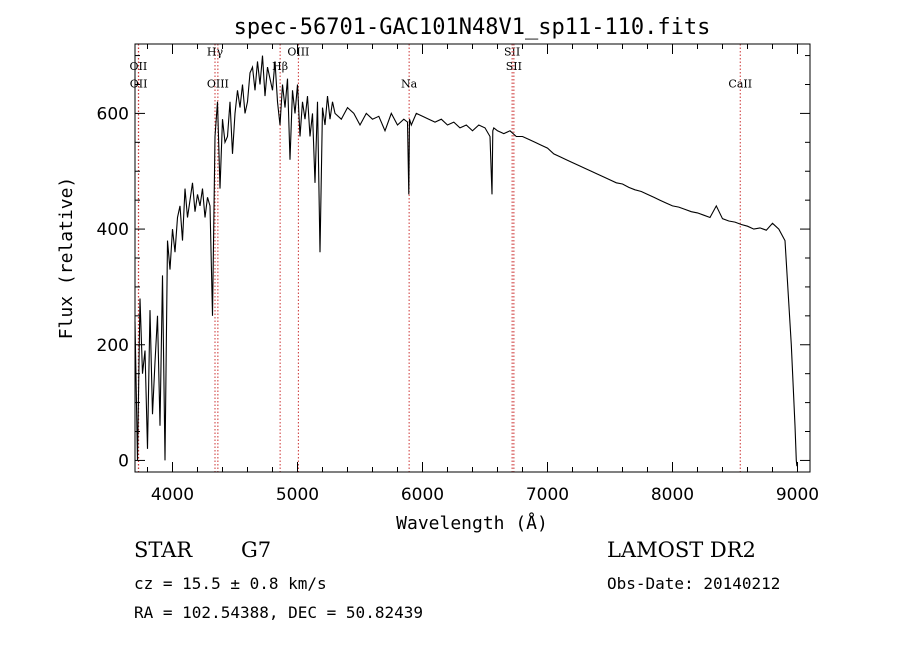  Describe the element at coordinates (298, 52) in the screenshot. I see `line-label-5: OIII` at that location.